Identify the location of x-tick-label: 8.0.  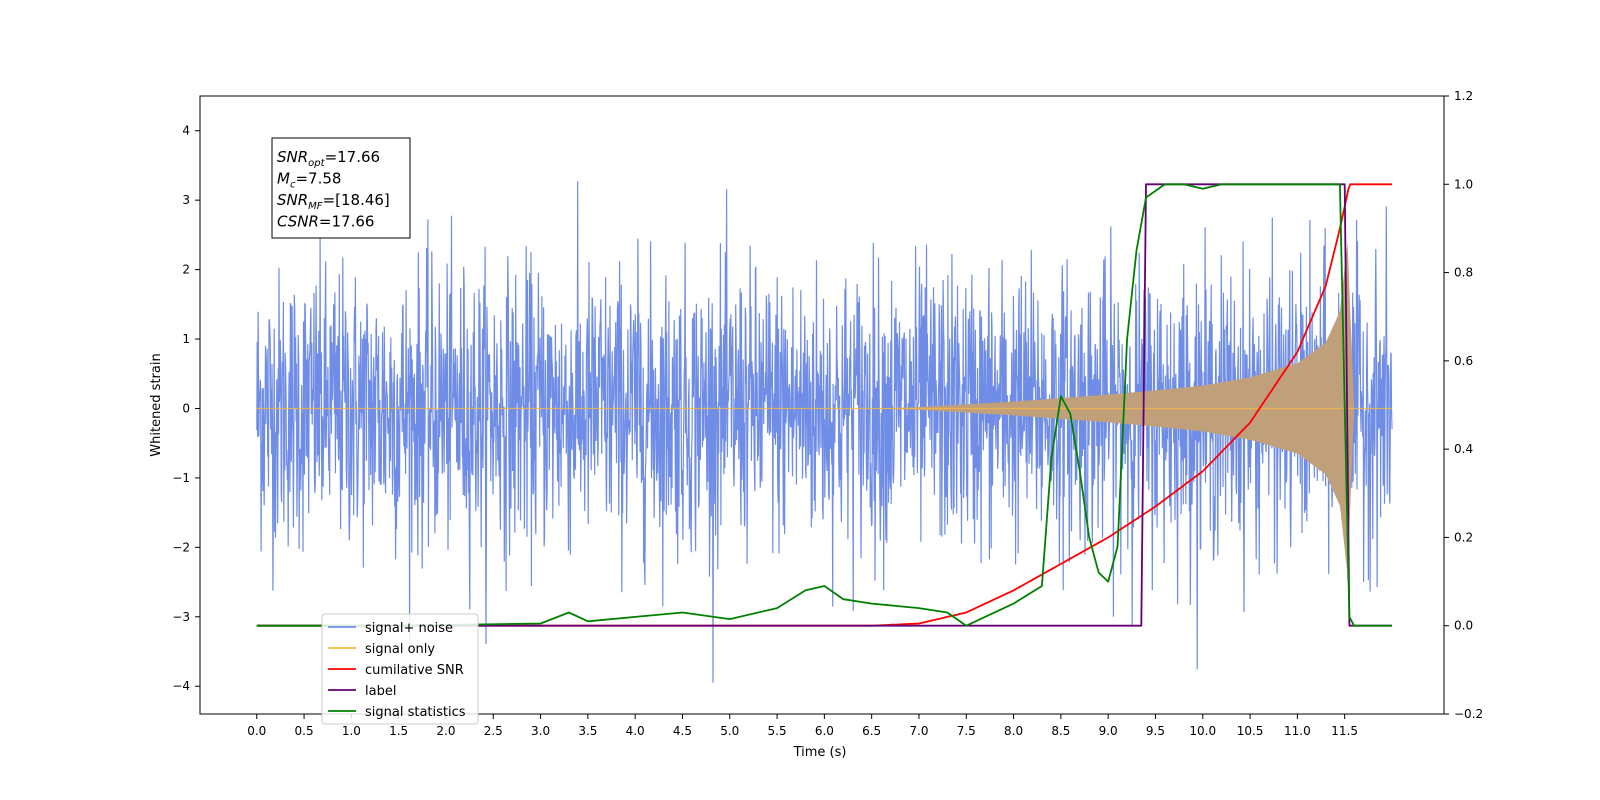
(1013, 731).